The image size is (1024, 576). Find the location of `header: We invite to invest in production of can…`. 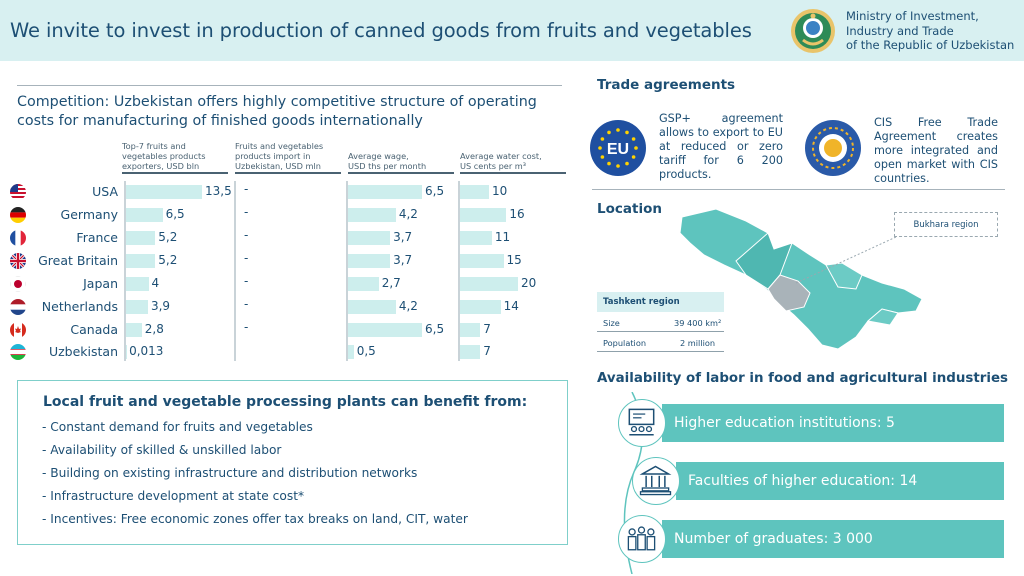

header: We invite to invest in production of can… is located at coordinates (512, 30).